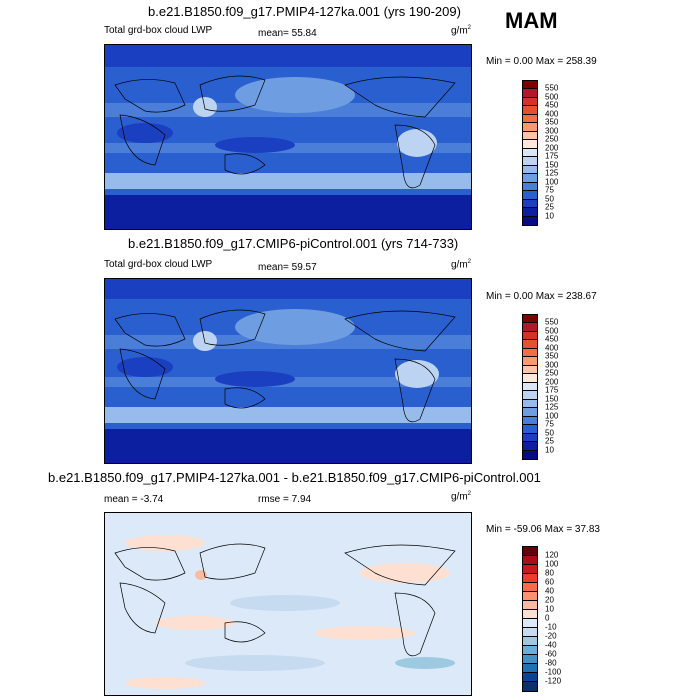 The width and height of the screenshot is (700, 700). Describe the element at coordinates (287, 267) in the screenshot. I see `panel2-mean: mean= 59.57` at that location.